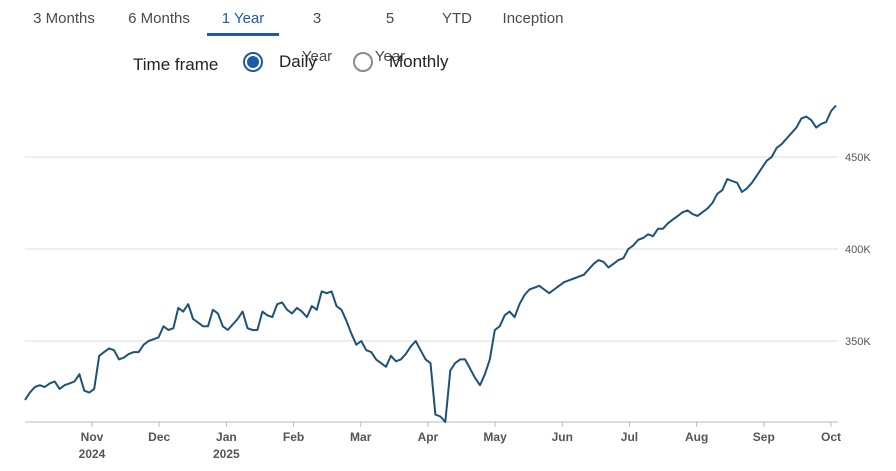 This screenshot has width=896, height=471. I want to click on y-tick-label: 400K, so click(858, 250).